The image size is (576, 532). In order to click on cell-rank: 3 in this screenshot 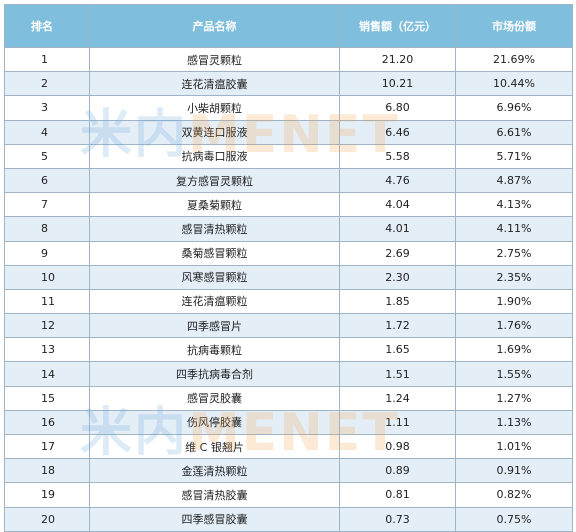, I will do `click(47, 108)`.